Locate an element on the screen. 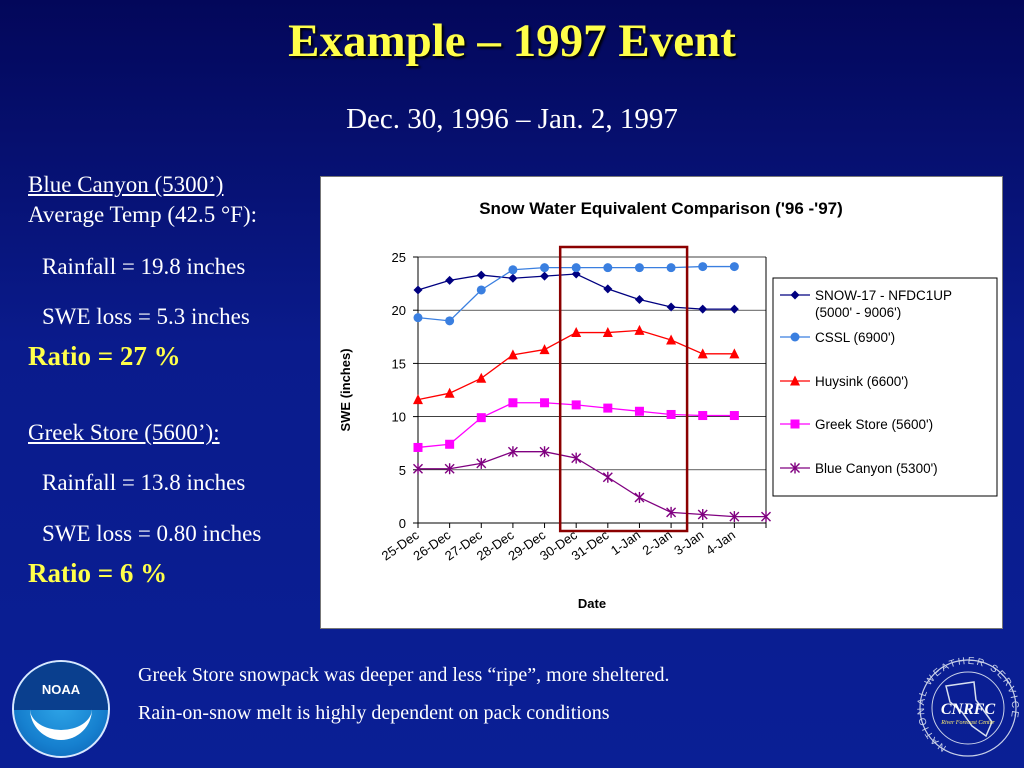 The image size is (1024, 768). legend-entry-2: Huysink (6600') is located at coordinates (844, 381).